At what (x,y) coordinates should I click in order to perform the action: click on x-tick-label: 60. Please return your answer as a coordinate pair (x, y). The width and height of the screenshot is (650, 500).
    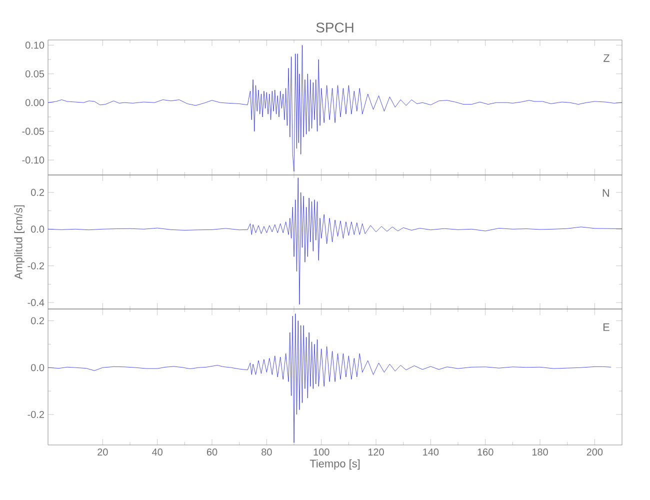
    Looking at the image, I should click on (212, 452).